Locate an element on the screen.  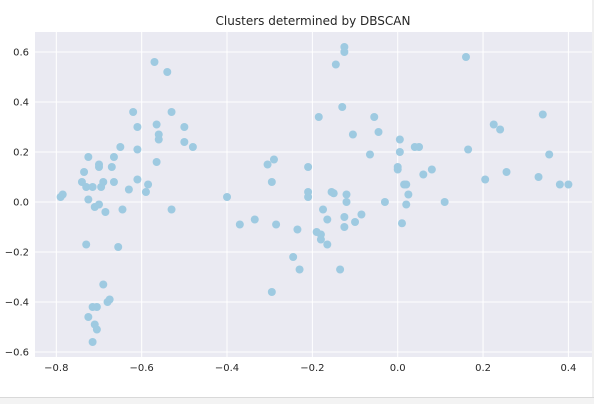
window-bottom-border is located at coordinates (297, 400).